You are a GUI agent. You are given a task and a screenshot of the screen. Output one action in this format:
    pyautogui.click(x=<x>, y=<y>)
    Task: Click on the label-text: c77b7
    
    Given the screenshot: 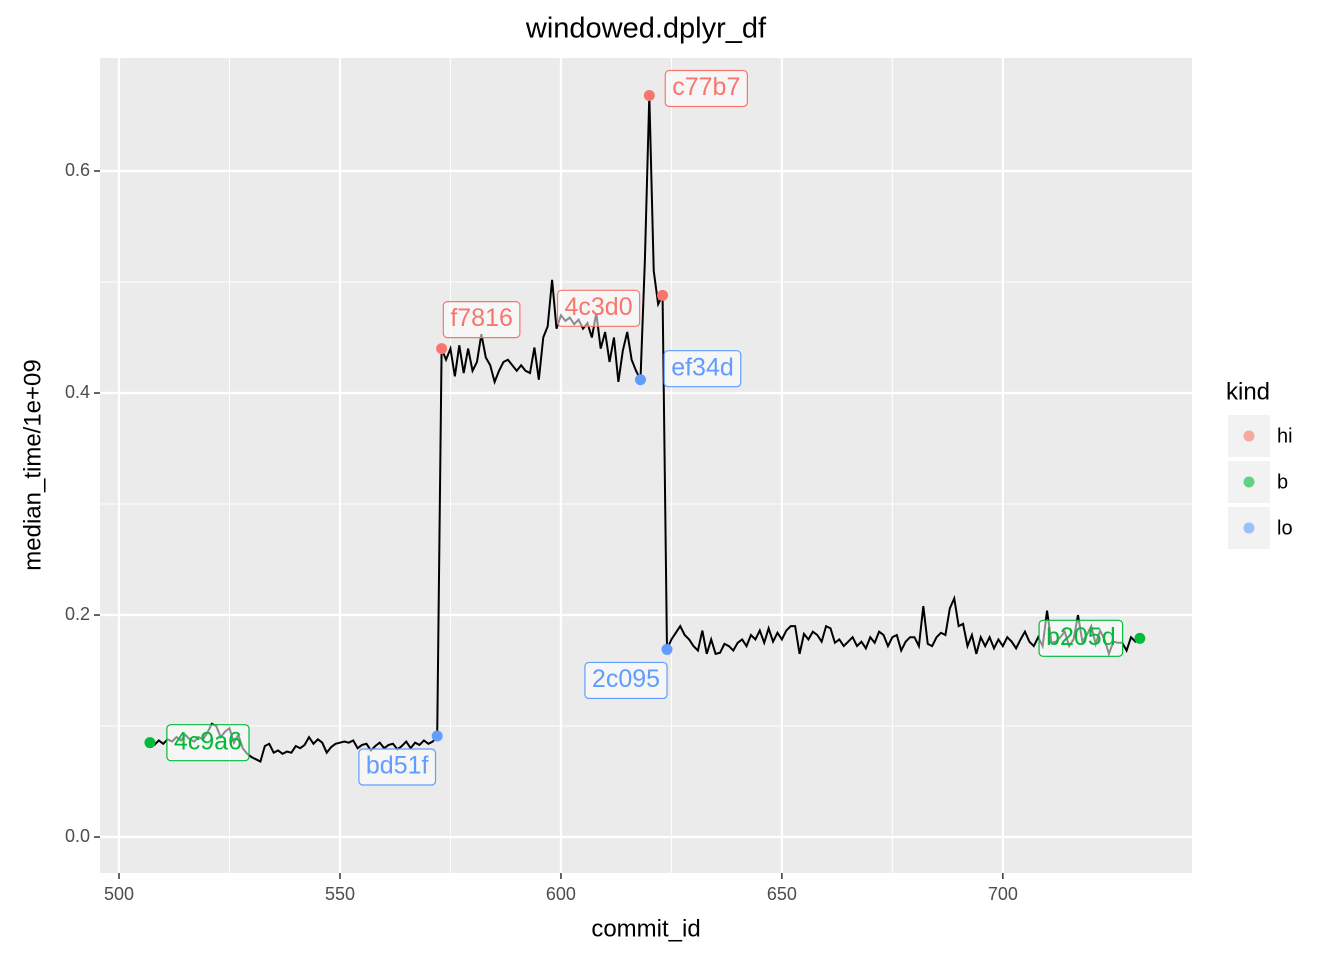 What is the action you would take?
    pyautogui.click(x=706, y=87)
    